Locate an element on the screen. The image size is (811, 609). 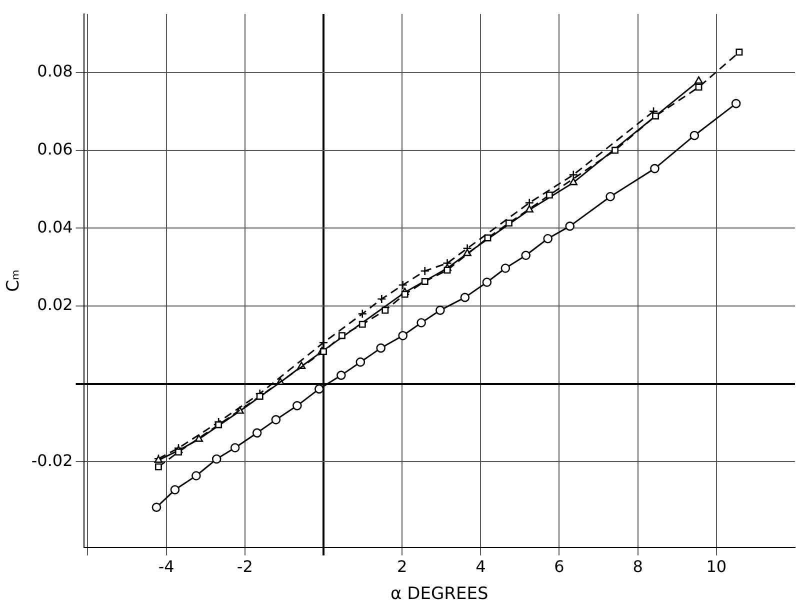
y-axis-title: Cₘ is located at coordinates (14, 280).